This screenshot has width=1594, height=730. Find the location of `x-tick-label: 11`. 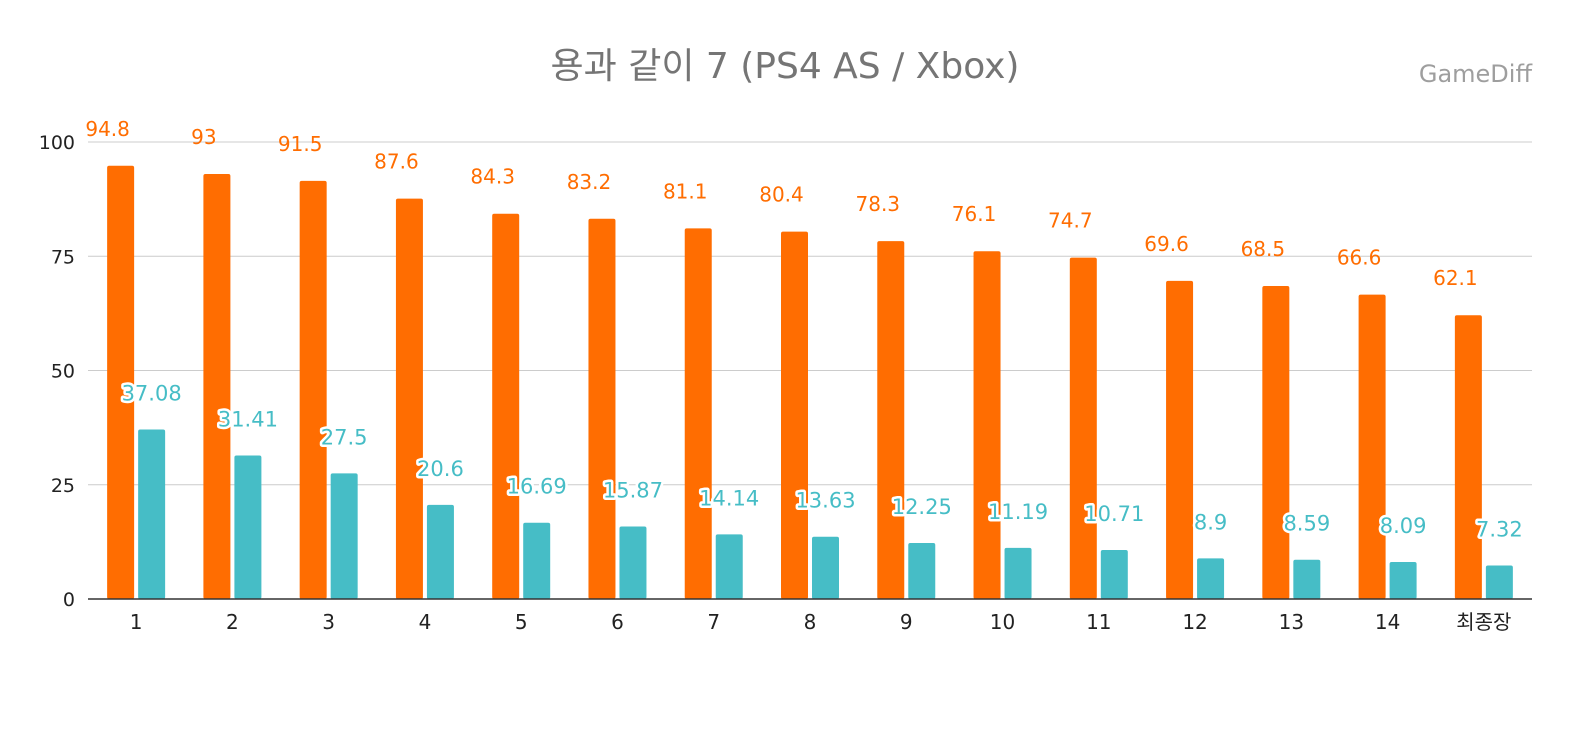

x-tick-label: 11 is located at coordinates (1098, 622).